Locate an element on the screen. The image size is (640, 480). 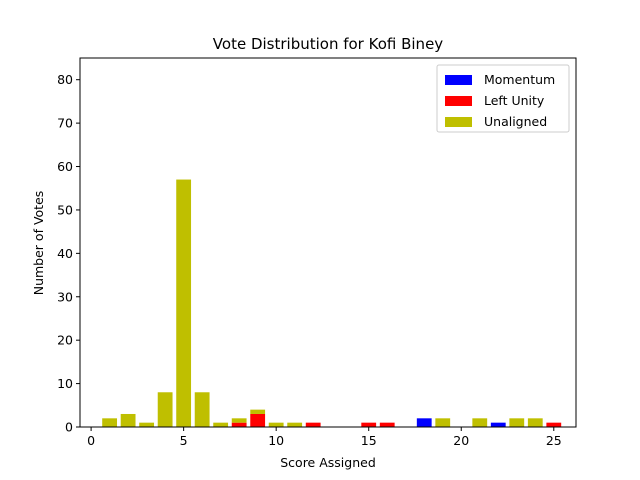
legend-swatch-unaligned is located at coordinates (458, 122).